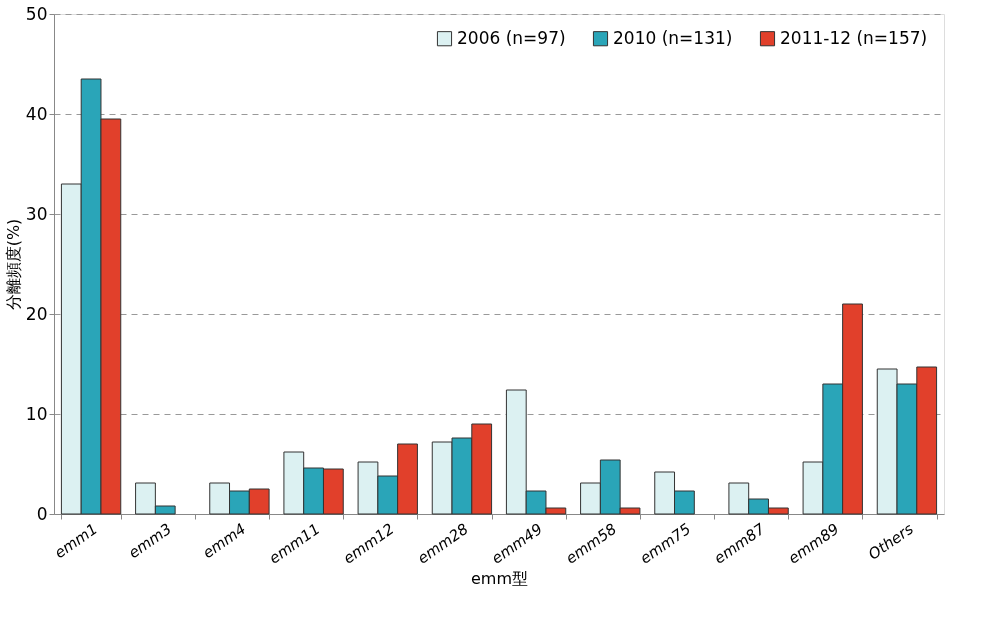 This screenshot has height=635, width=1001. I want to click on legend-label: 2010 (n=131), so click(673, 37).